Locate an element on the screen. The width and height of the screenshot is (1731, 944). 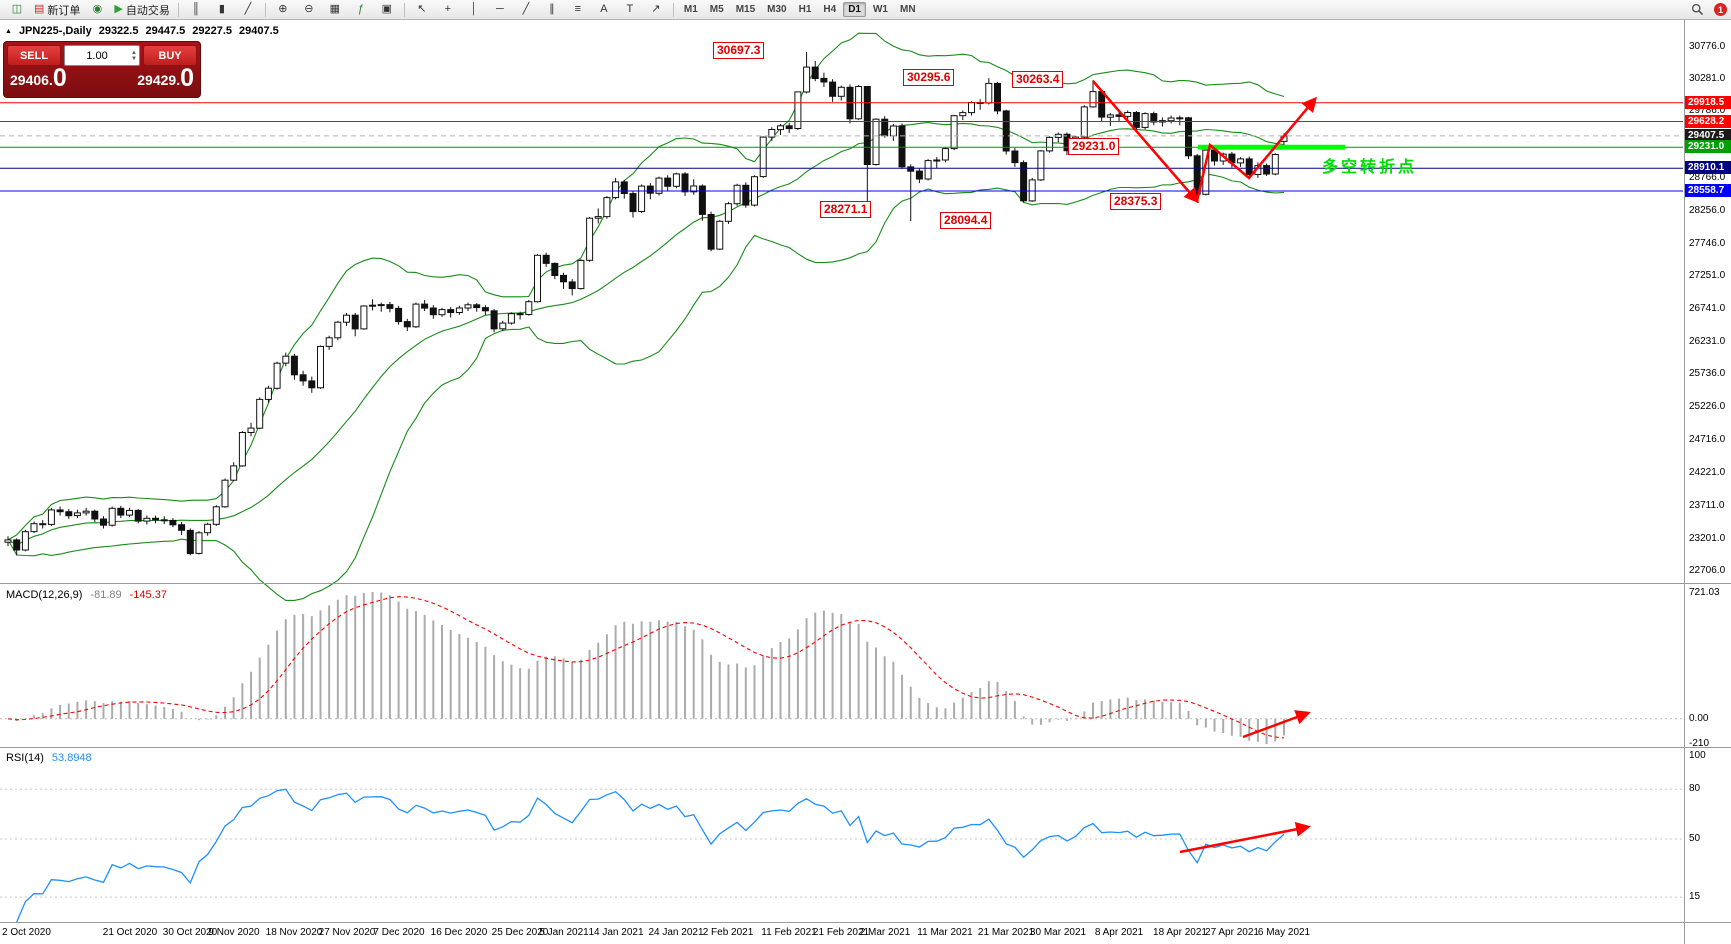
new-order-button: ▤ 新订单 is located at coordinates (57, 10).